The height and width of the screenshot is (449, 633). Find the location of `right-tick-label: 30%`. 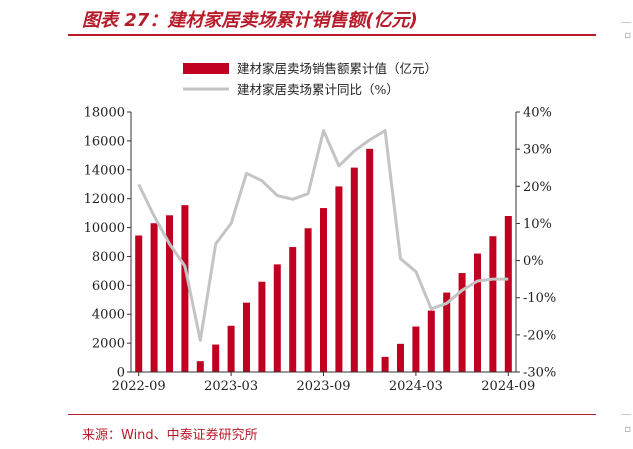

right-tick-label: 30% is located at coordinates (537, 150).